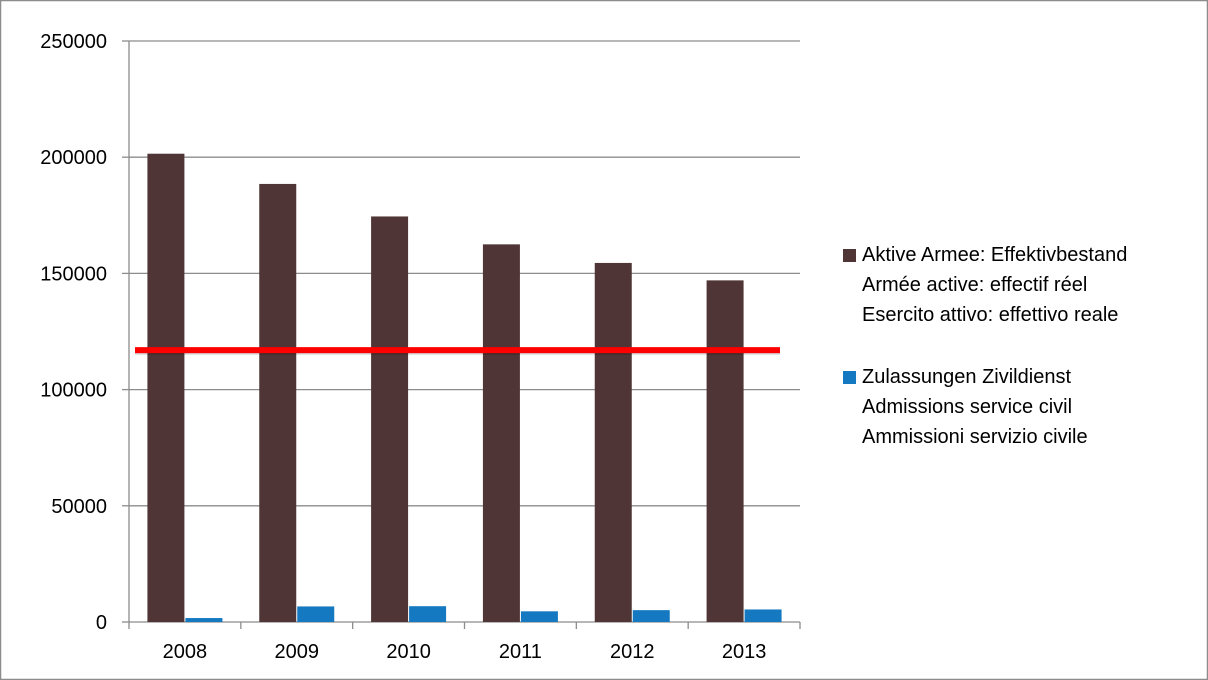  Describe the element at coordinates (465, 652) in the screenshot. I see `x-tick-labels: 2008 2009 2010 2011 2012 2013` at that location.